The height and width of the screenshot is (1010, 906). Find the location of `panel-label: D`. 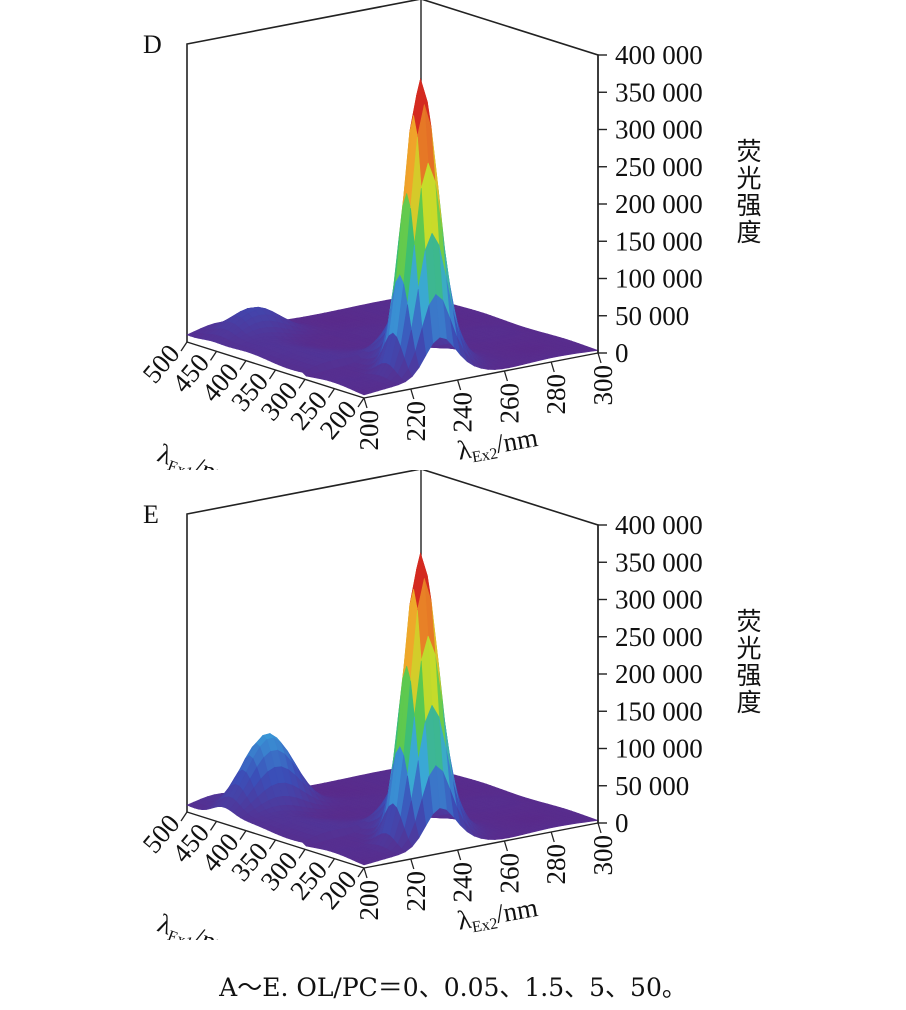

panel-label: D is located at coordinates (152, 44).